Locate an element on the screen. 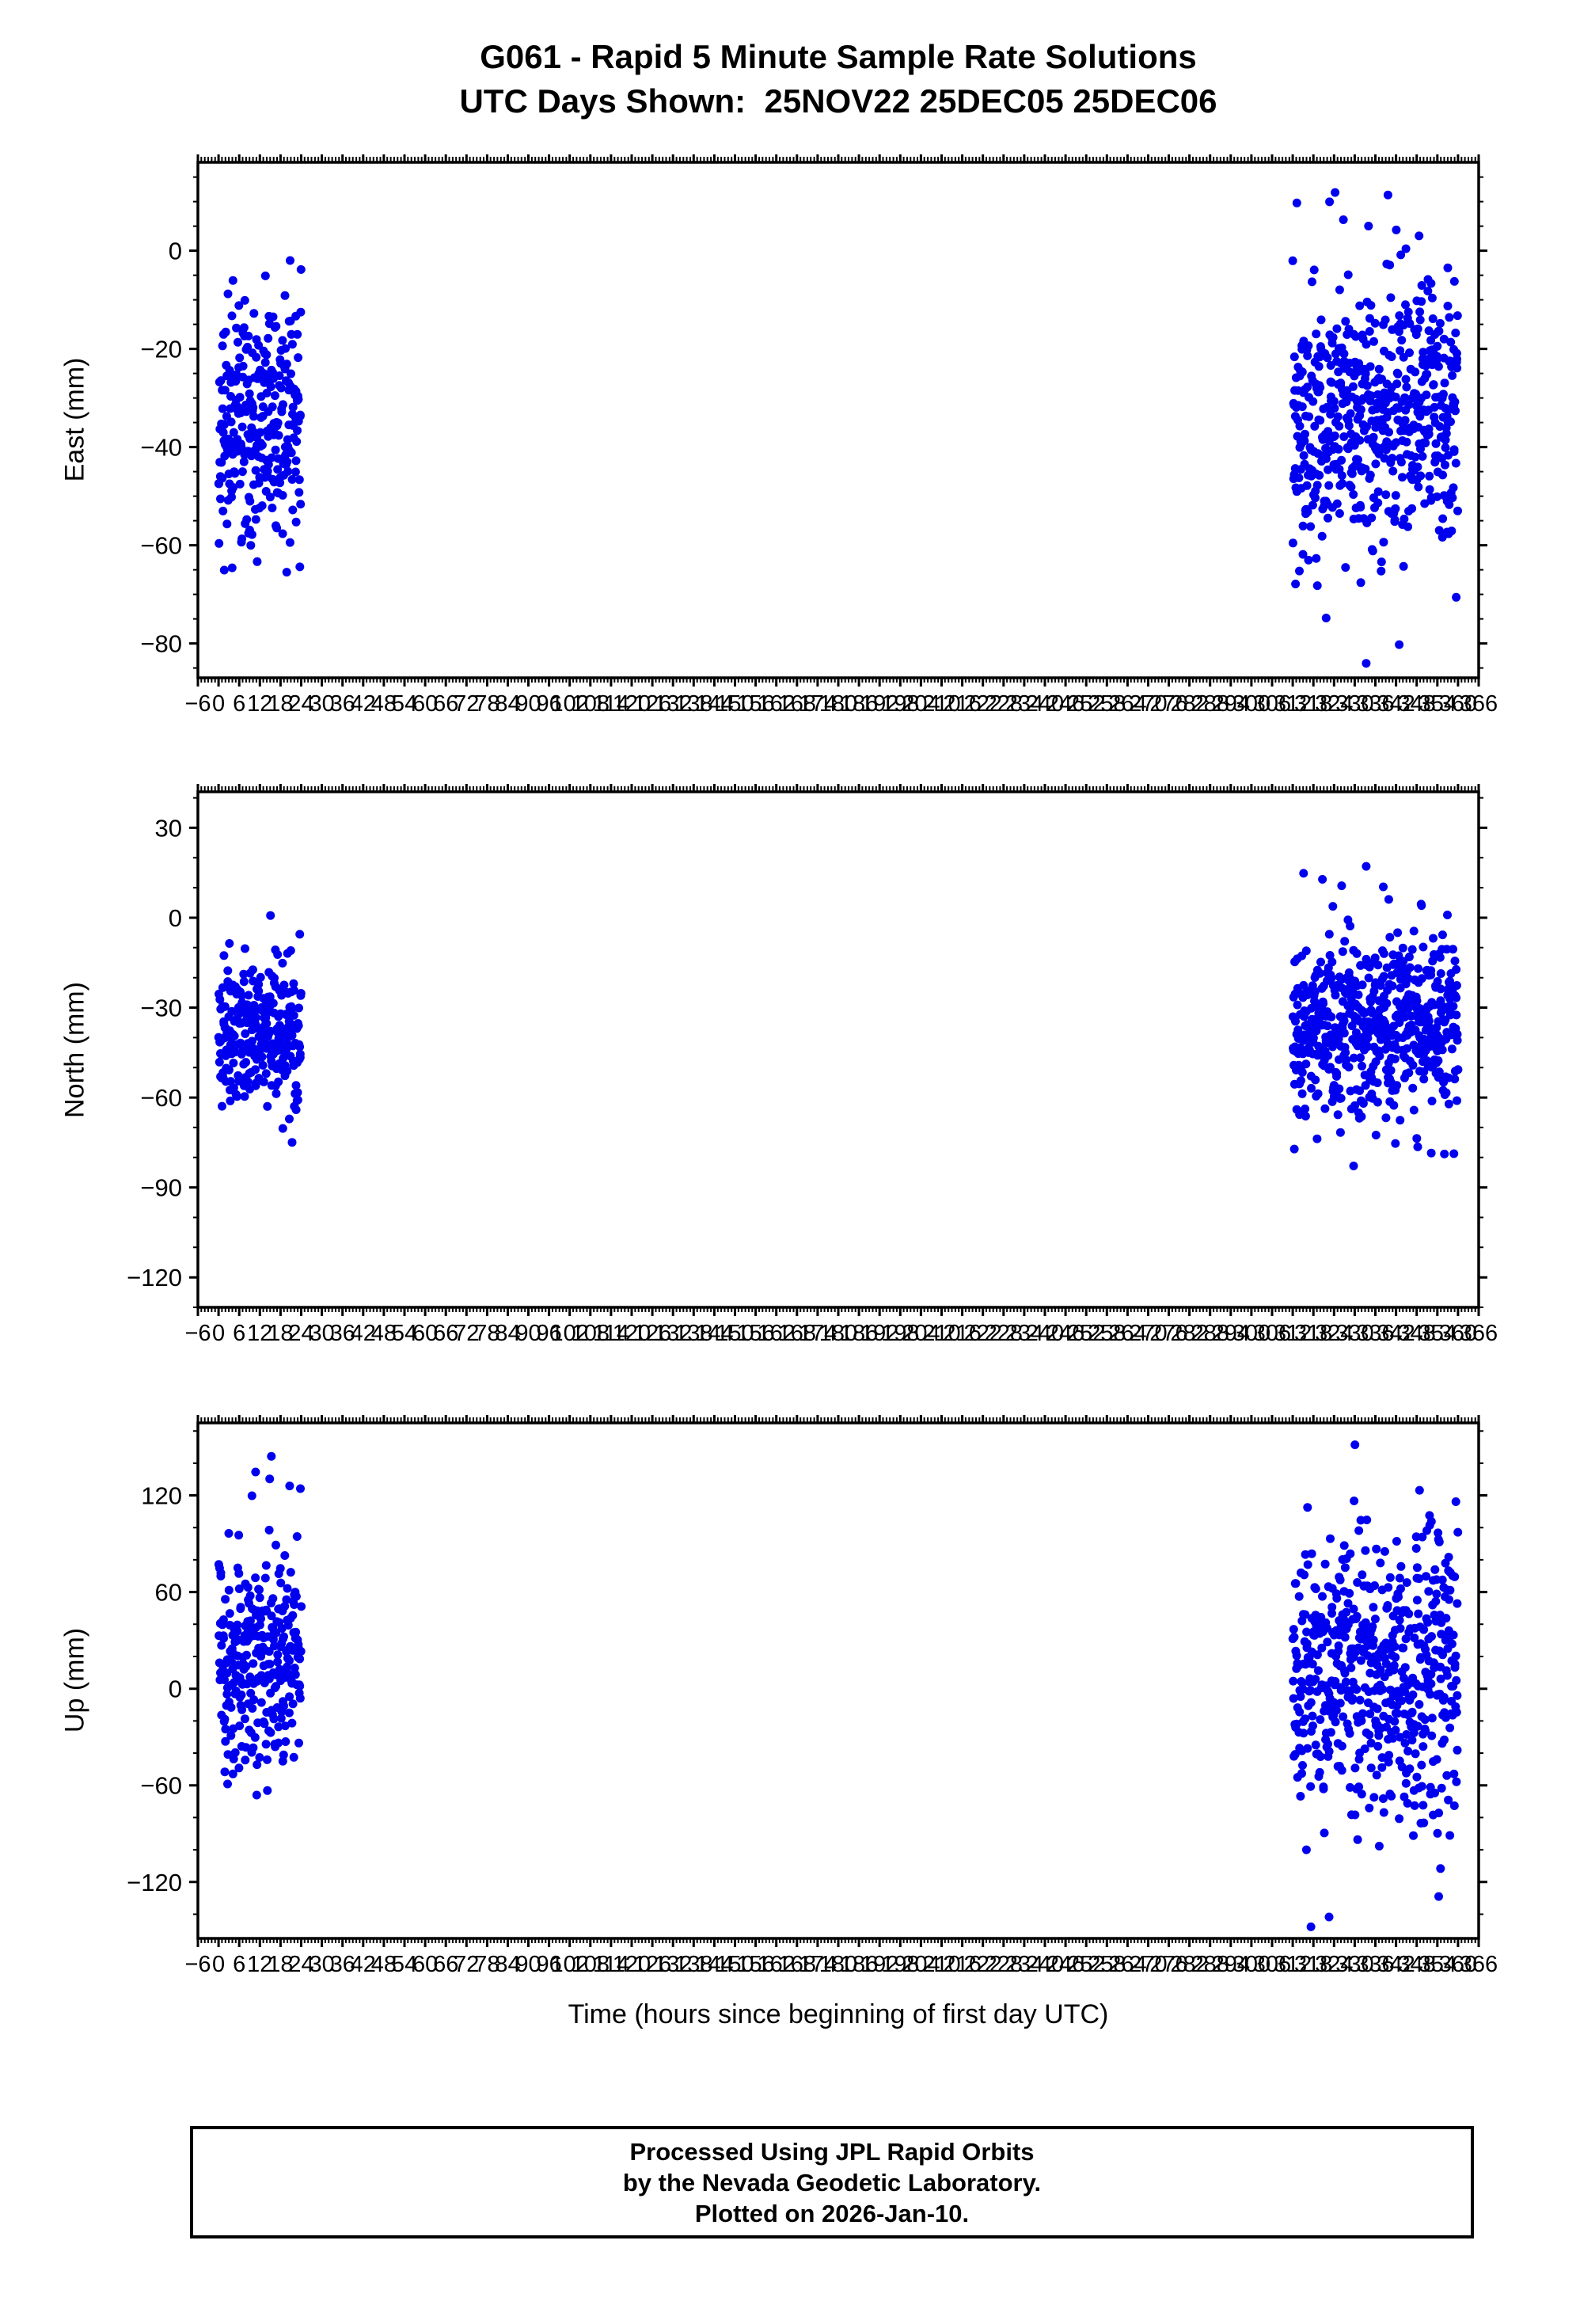 This screenshot has height=2324, width=1580. x-tick-label: 180 is located at coordinates (838, 1964).